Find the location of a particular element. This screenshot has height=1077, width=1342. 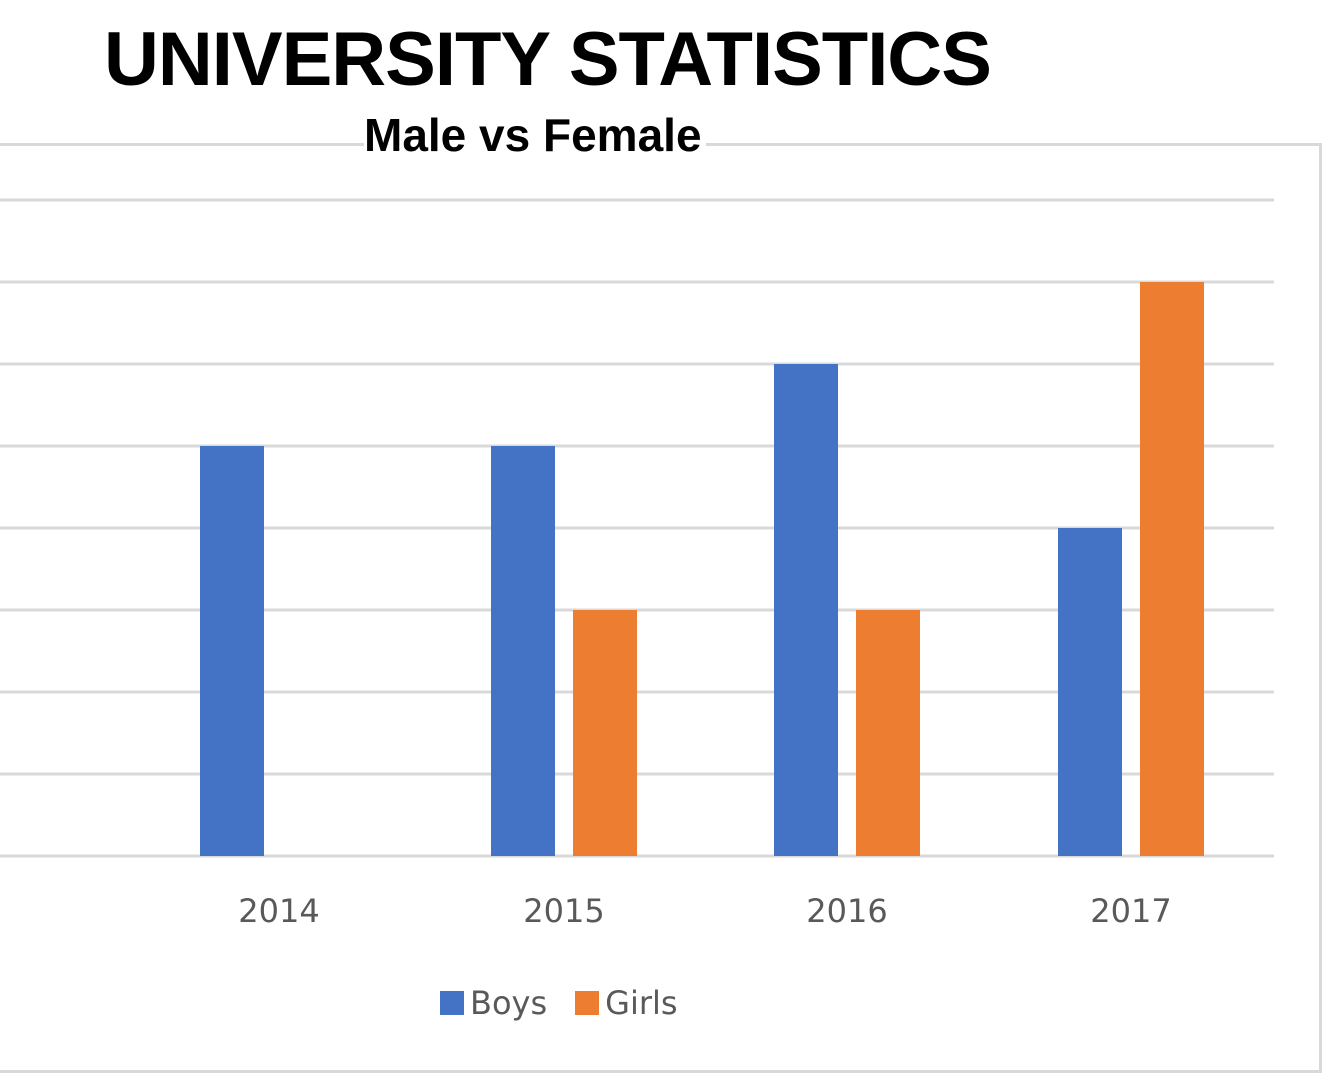

bar-boys-2016 is located at coordinates (806, 610).